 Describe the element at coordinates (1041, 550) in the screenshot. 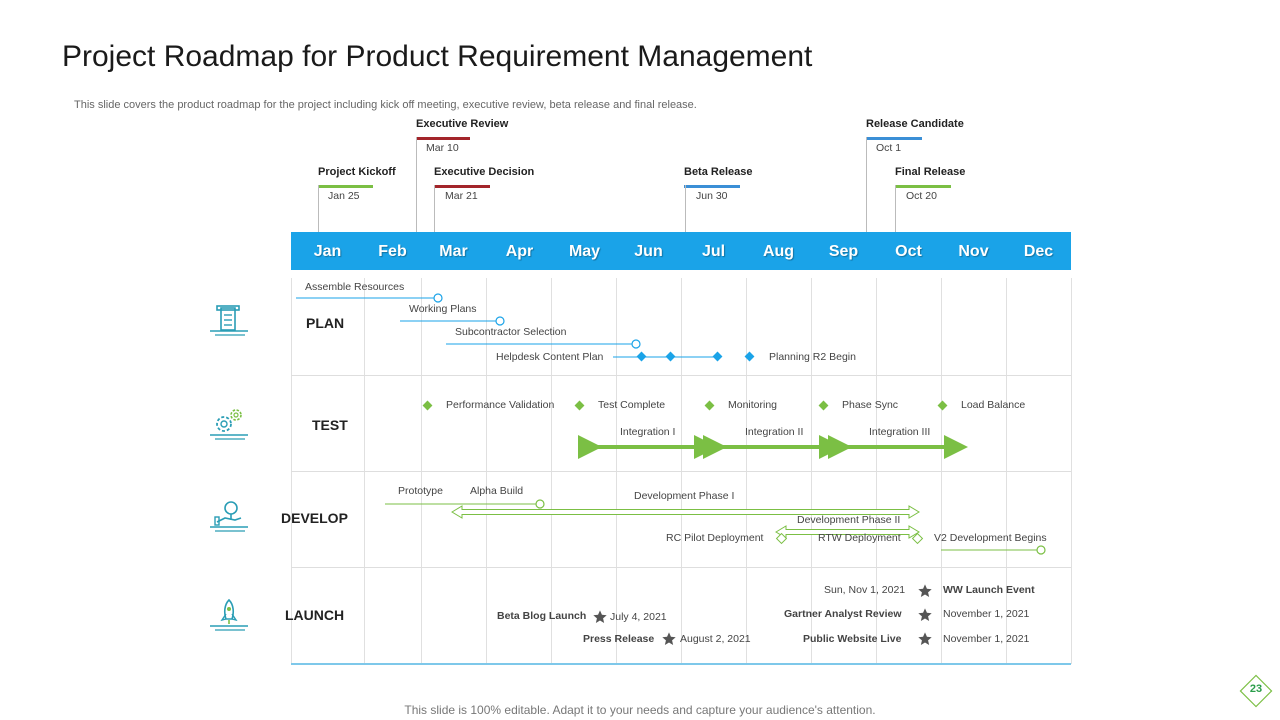

I see `v2-development-marker` at that location.